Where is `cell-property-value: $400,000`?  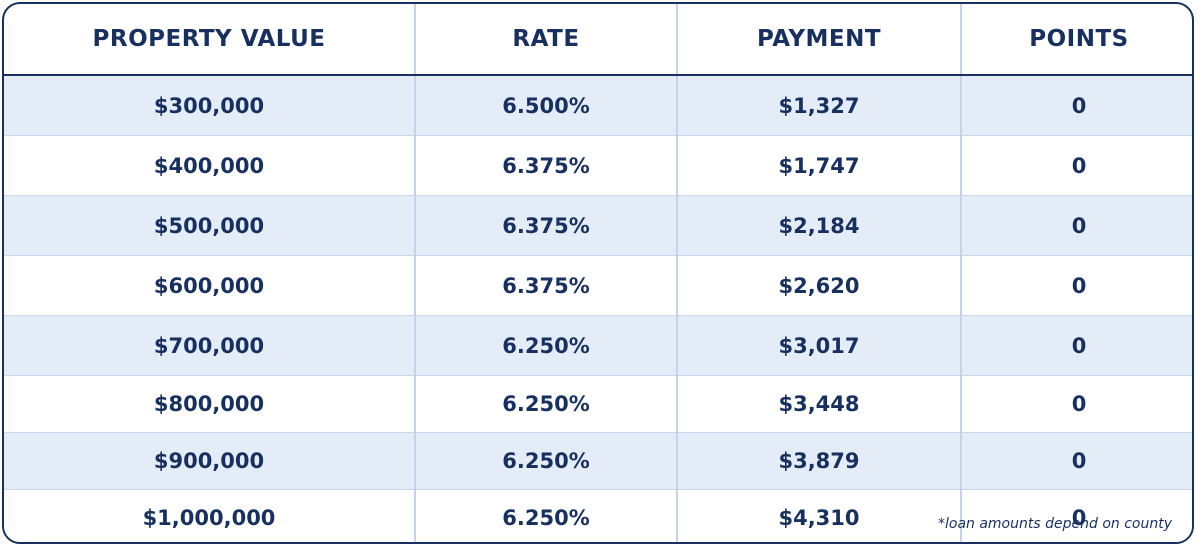 cell-property-value: $400,000 is located at coordinates (210, 165).